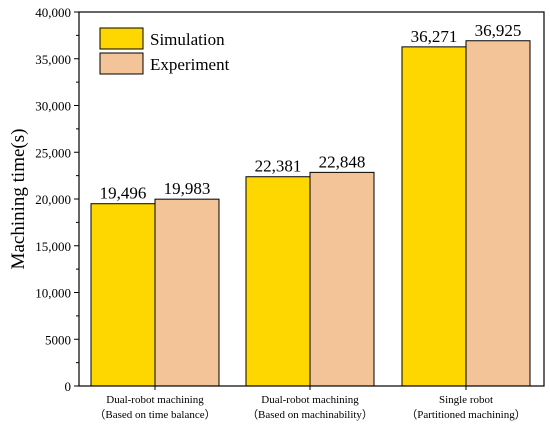  What do you see at coordinates (187, 188) in the screenshot?
I see `data-label: 19,983` at bounding box center [187, 188].